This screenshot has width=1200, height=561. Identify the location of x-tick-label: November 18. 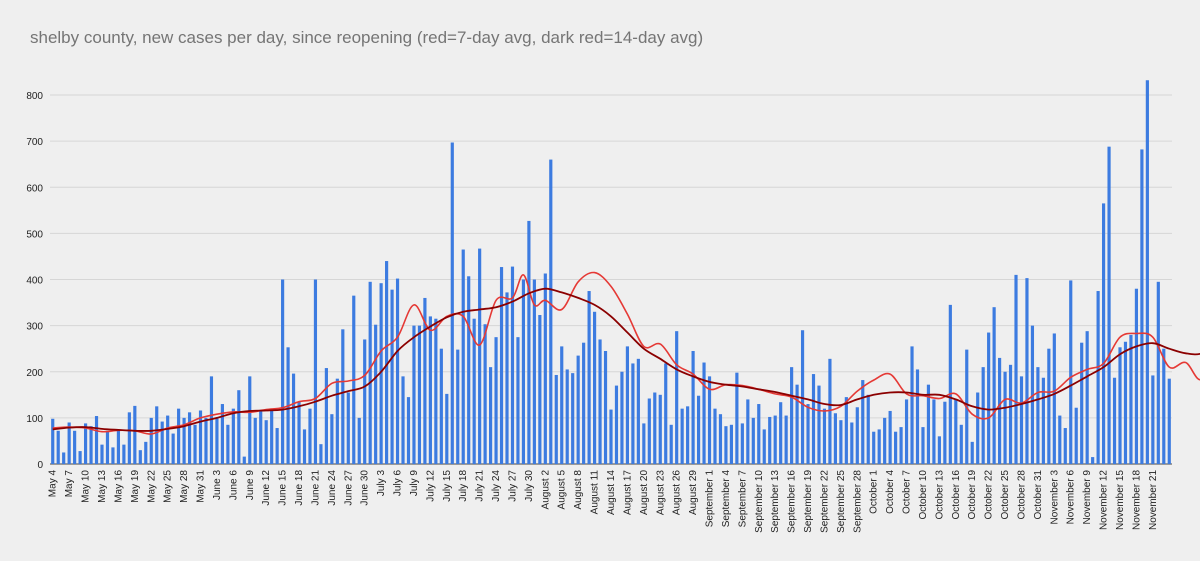
(1136, 500).